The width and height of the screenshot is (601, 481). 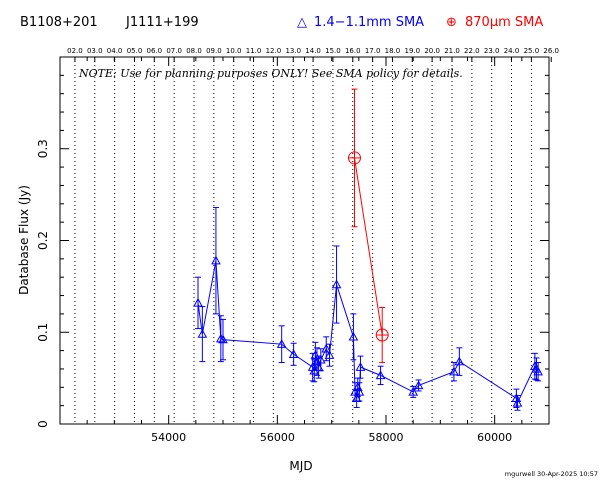 What do you see at coordinates (43, 148) in the screenshot?
I see `y-tick-label: 0.3` at bounding box center [43, 148].